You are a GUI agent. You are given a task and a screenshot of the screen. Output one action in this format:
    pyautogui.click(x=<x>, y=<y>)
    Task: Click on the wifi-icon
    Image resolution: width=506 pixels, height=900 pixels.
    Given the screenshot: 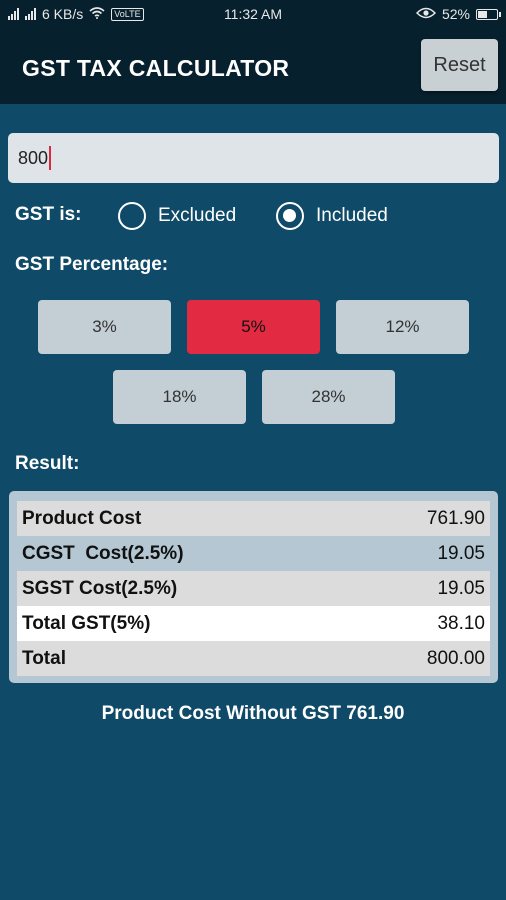 What is the action you would take?
    pyautogui.click(x=97, y=14)
    